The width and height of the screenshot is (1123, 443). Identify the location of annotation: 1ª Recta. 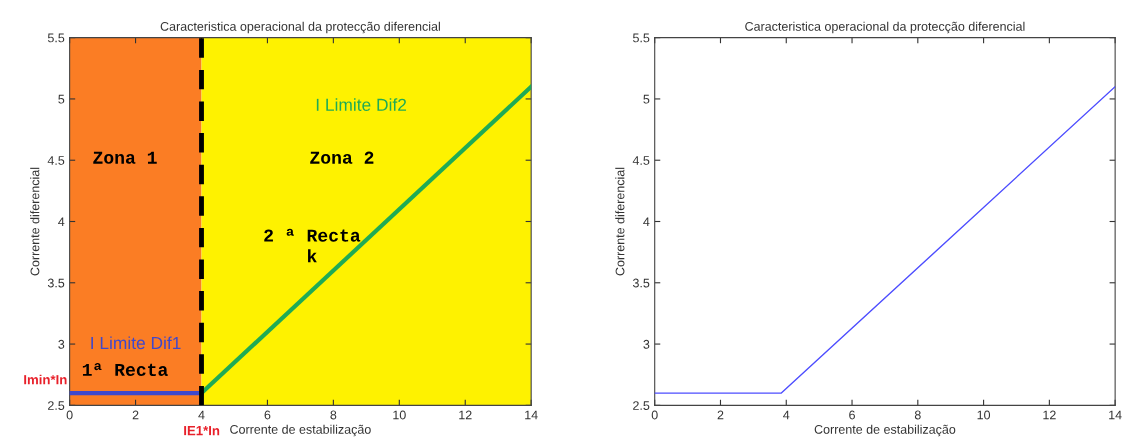
(125, 369).